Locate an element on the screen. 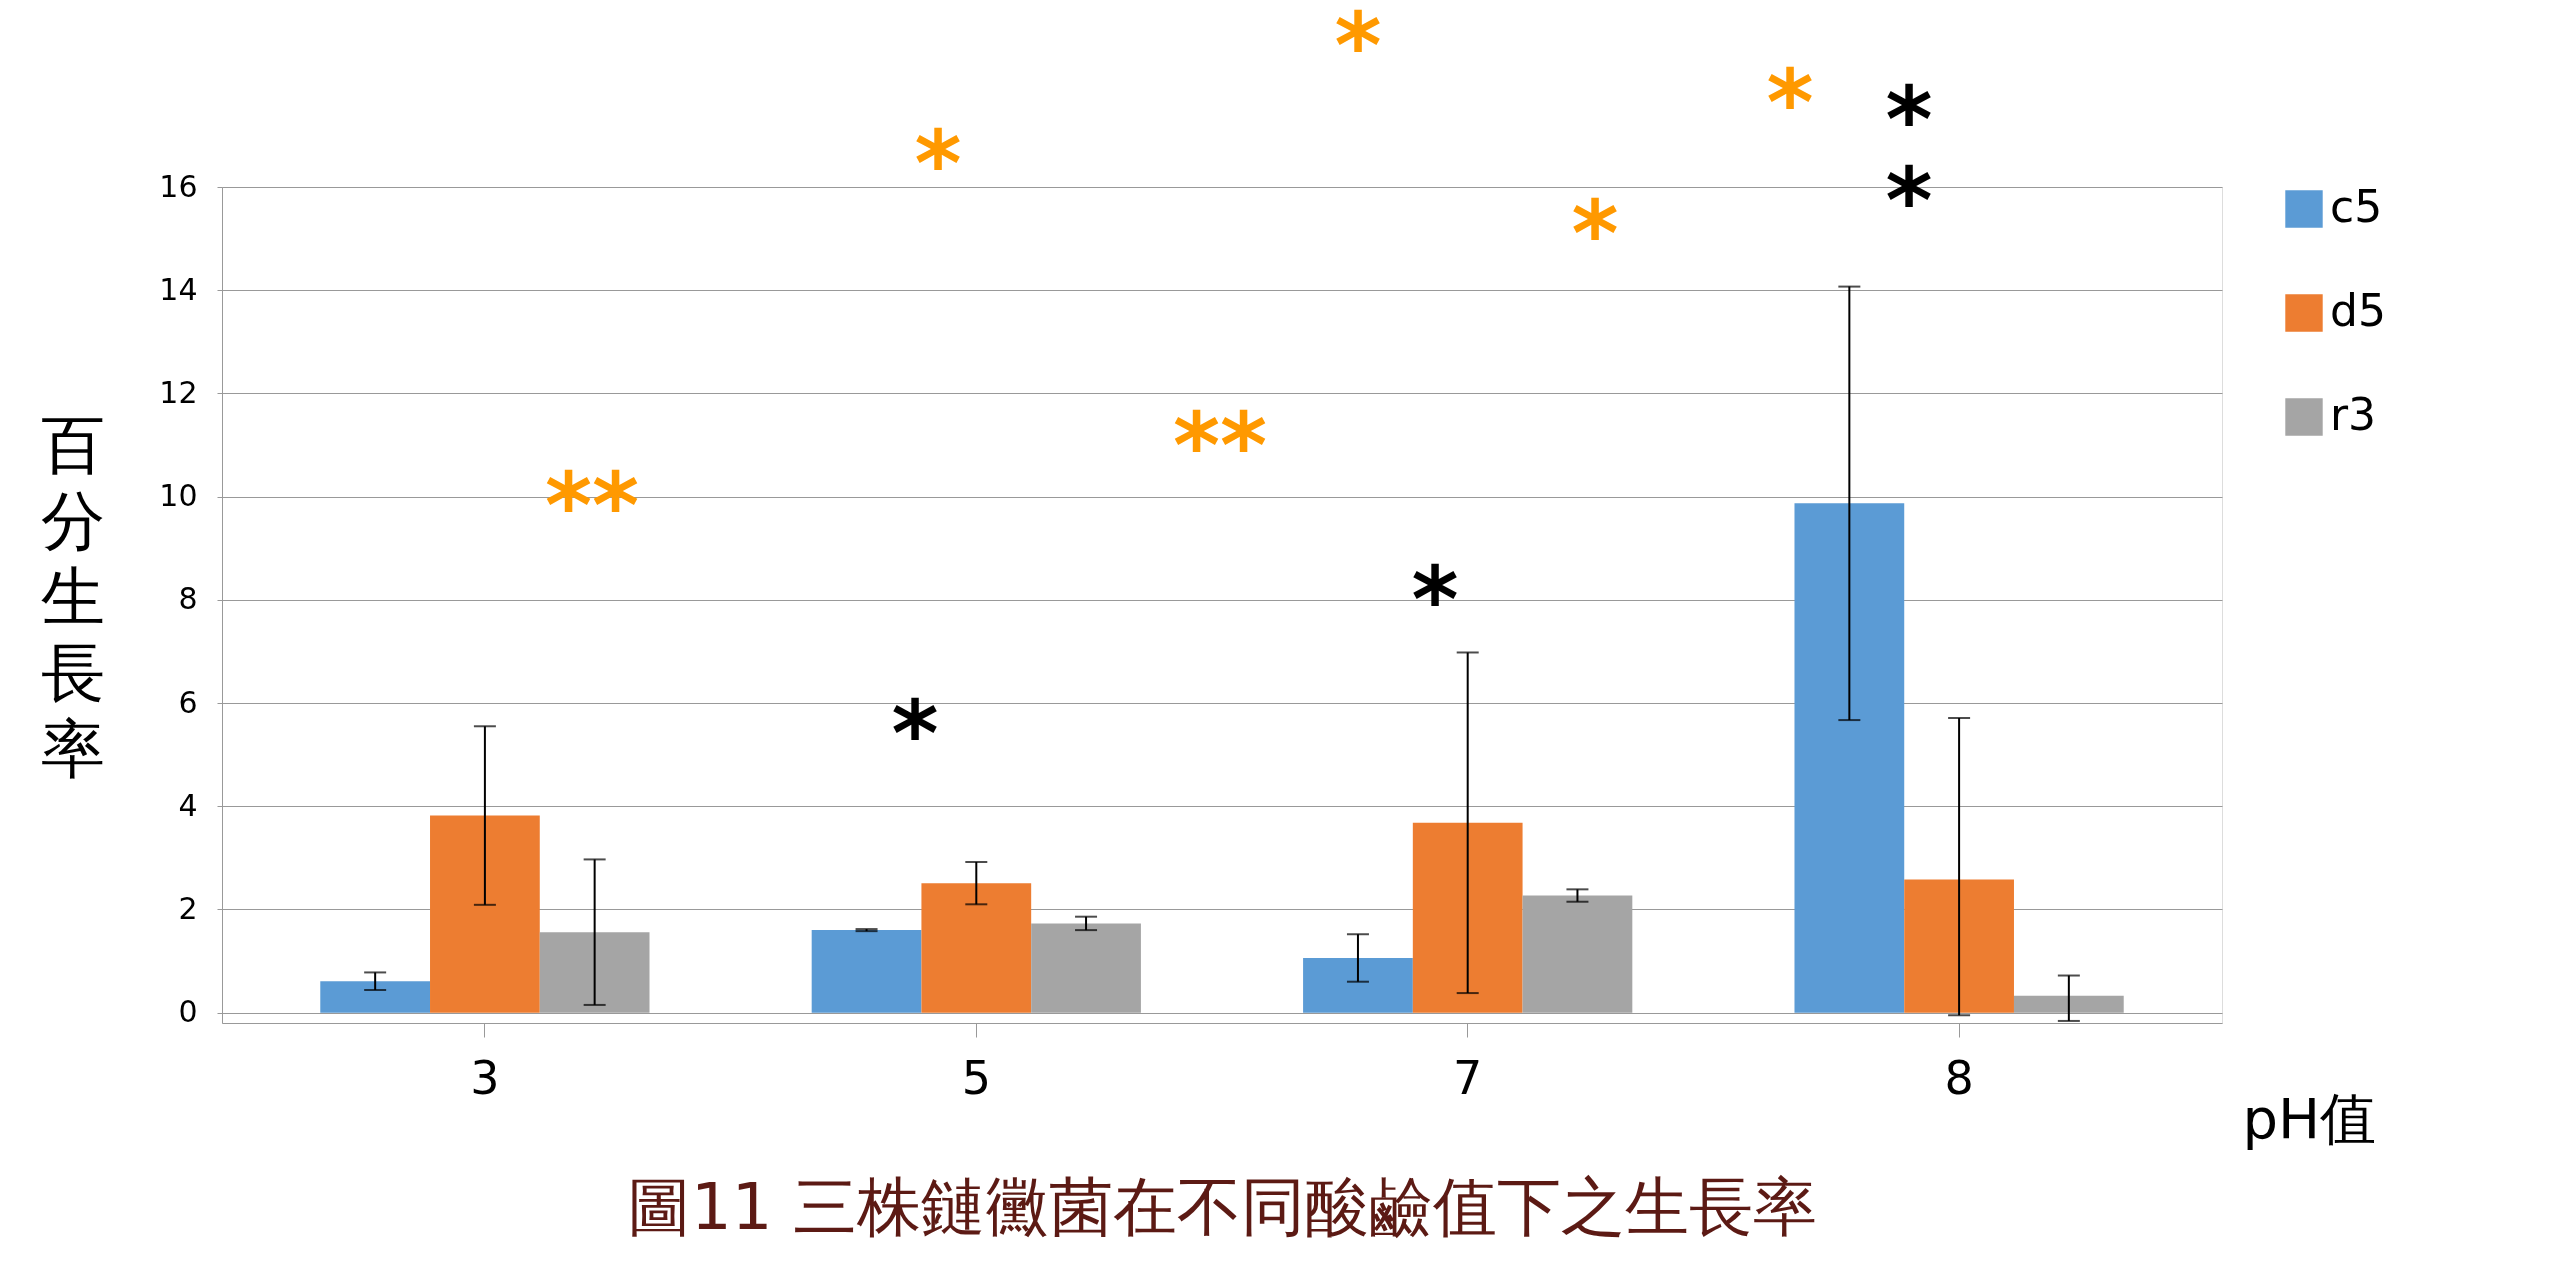 This screenshot has height=1280, width=2556. y-tick-label: 4 is located at coordinates (188, 805).